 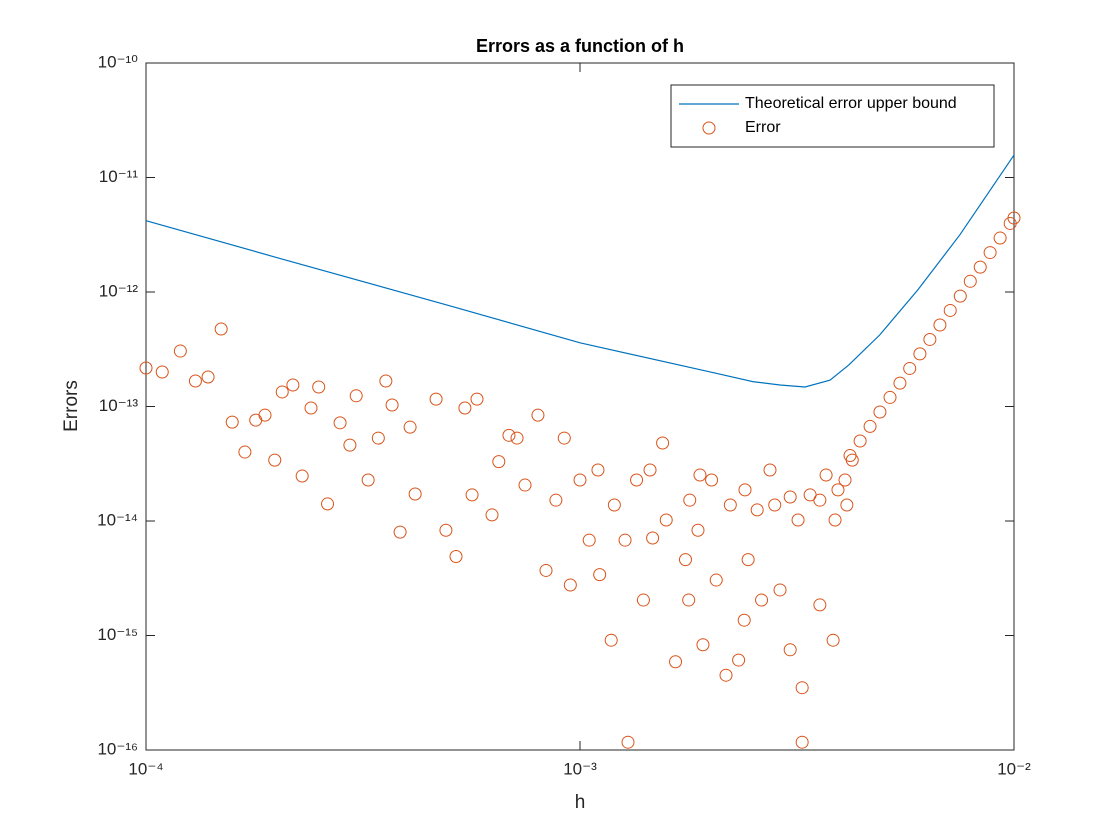 What do you see at coordinates (119, 176) in the screenshot?
I see `y-tick-label: 10⁻¹¹` at bounding box center [119, 176].